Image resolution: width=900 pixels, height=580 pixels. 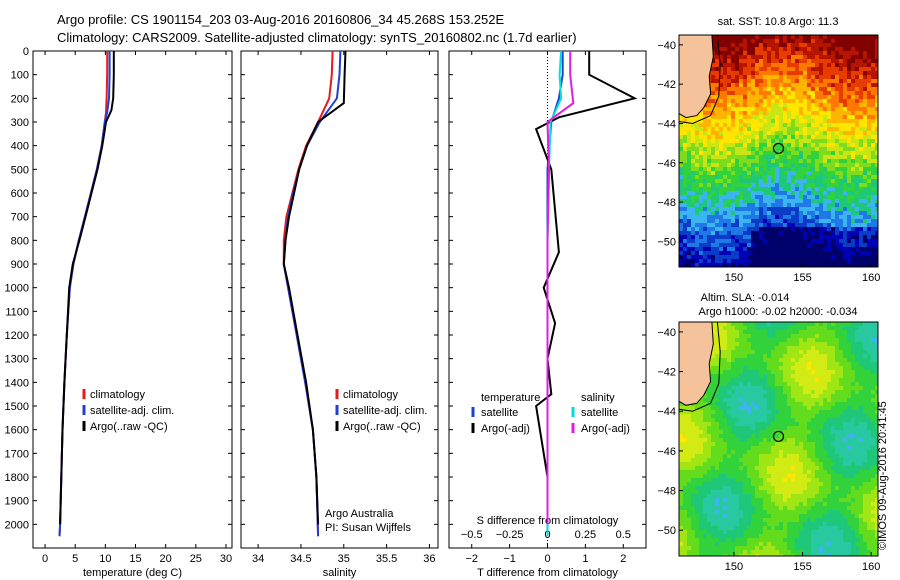 What do you see at coordinates (17, 407) in the screenshot?
I see `y-tick-label: 1500` at bounding box center [17, 407].